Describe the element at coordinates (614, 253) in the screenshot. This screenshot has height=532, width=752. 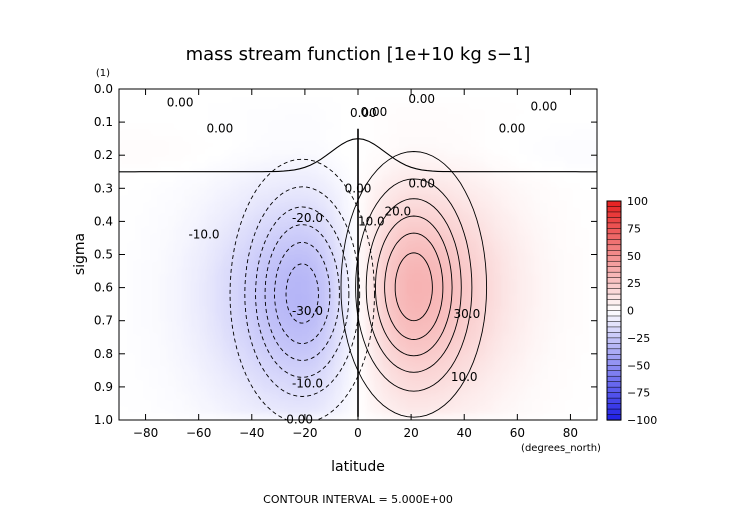
I see `colorbar-swatch` at that location.